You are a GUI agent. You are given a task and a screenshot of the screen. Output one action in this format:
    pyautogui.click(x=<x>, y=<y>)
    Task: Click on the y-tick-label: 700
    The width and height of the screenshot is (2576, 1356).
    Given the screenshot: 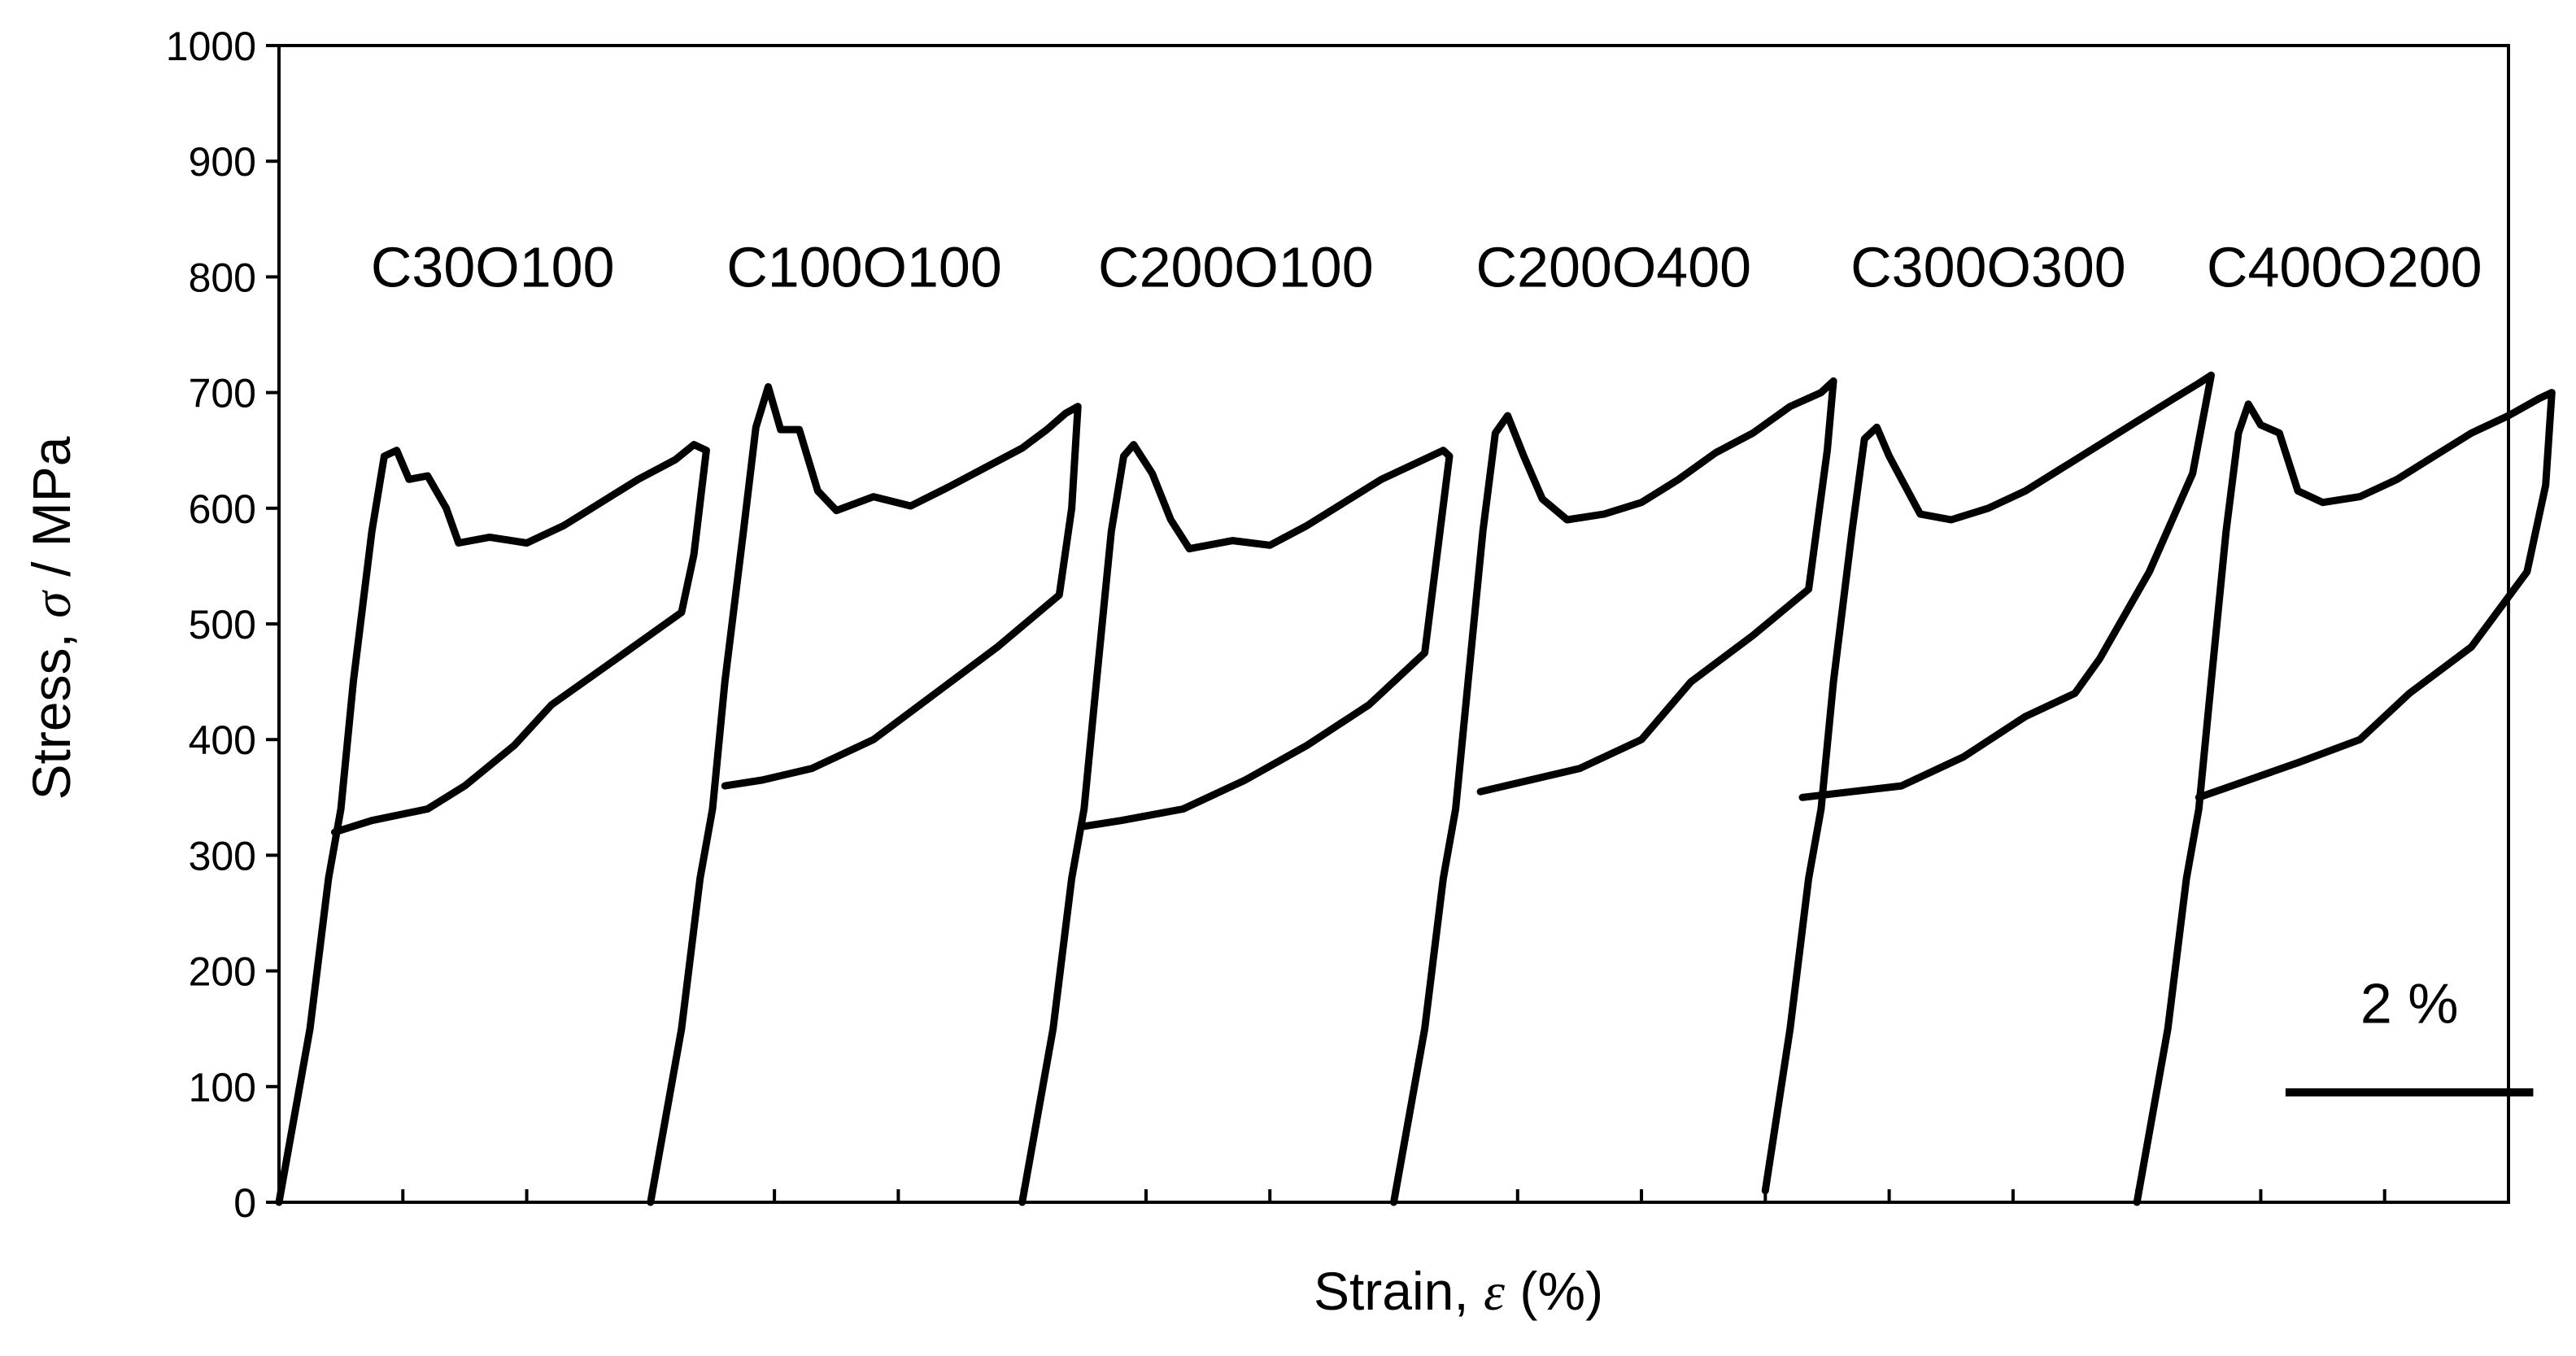 What is the action you would take?
    pyautogui.click(x=222, y=393)
    